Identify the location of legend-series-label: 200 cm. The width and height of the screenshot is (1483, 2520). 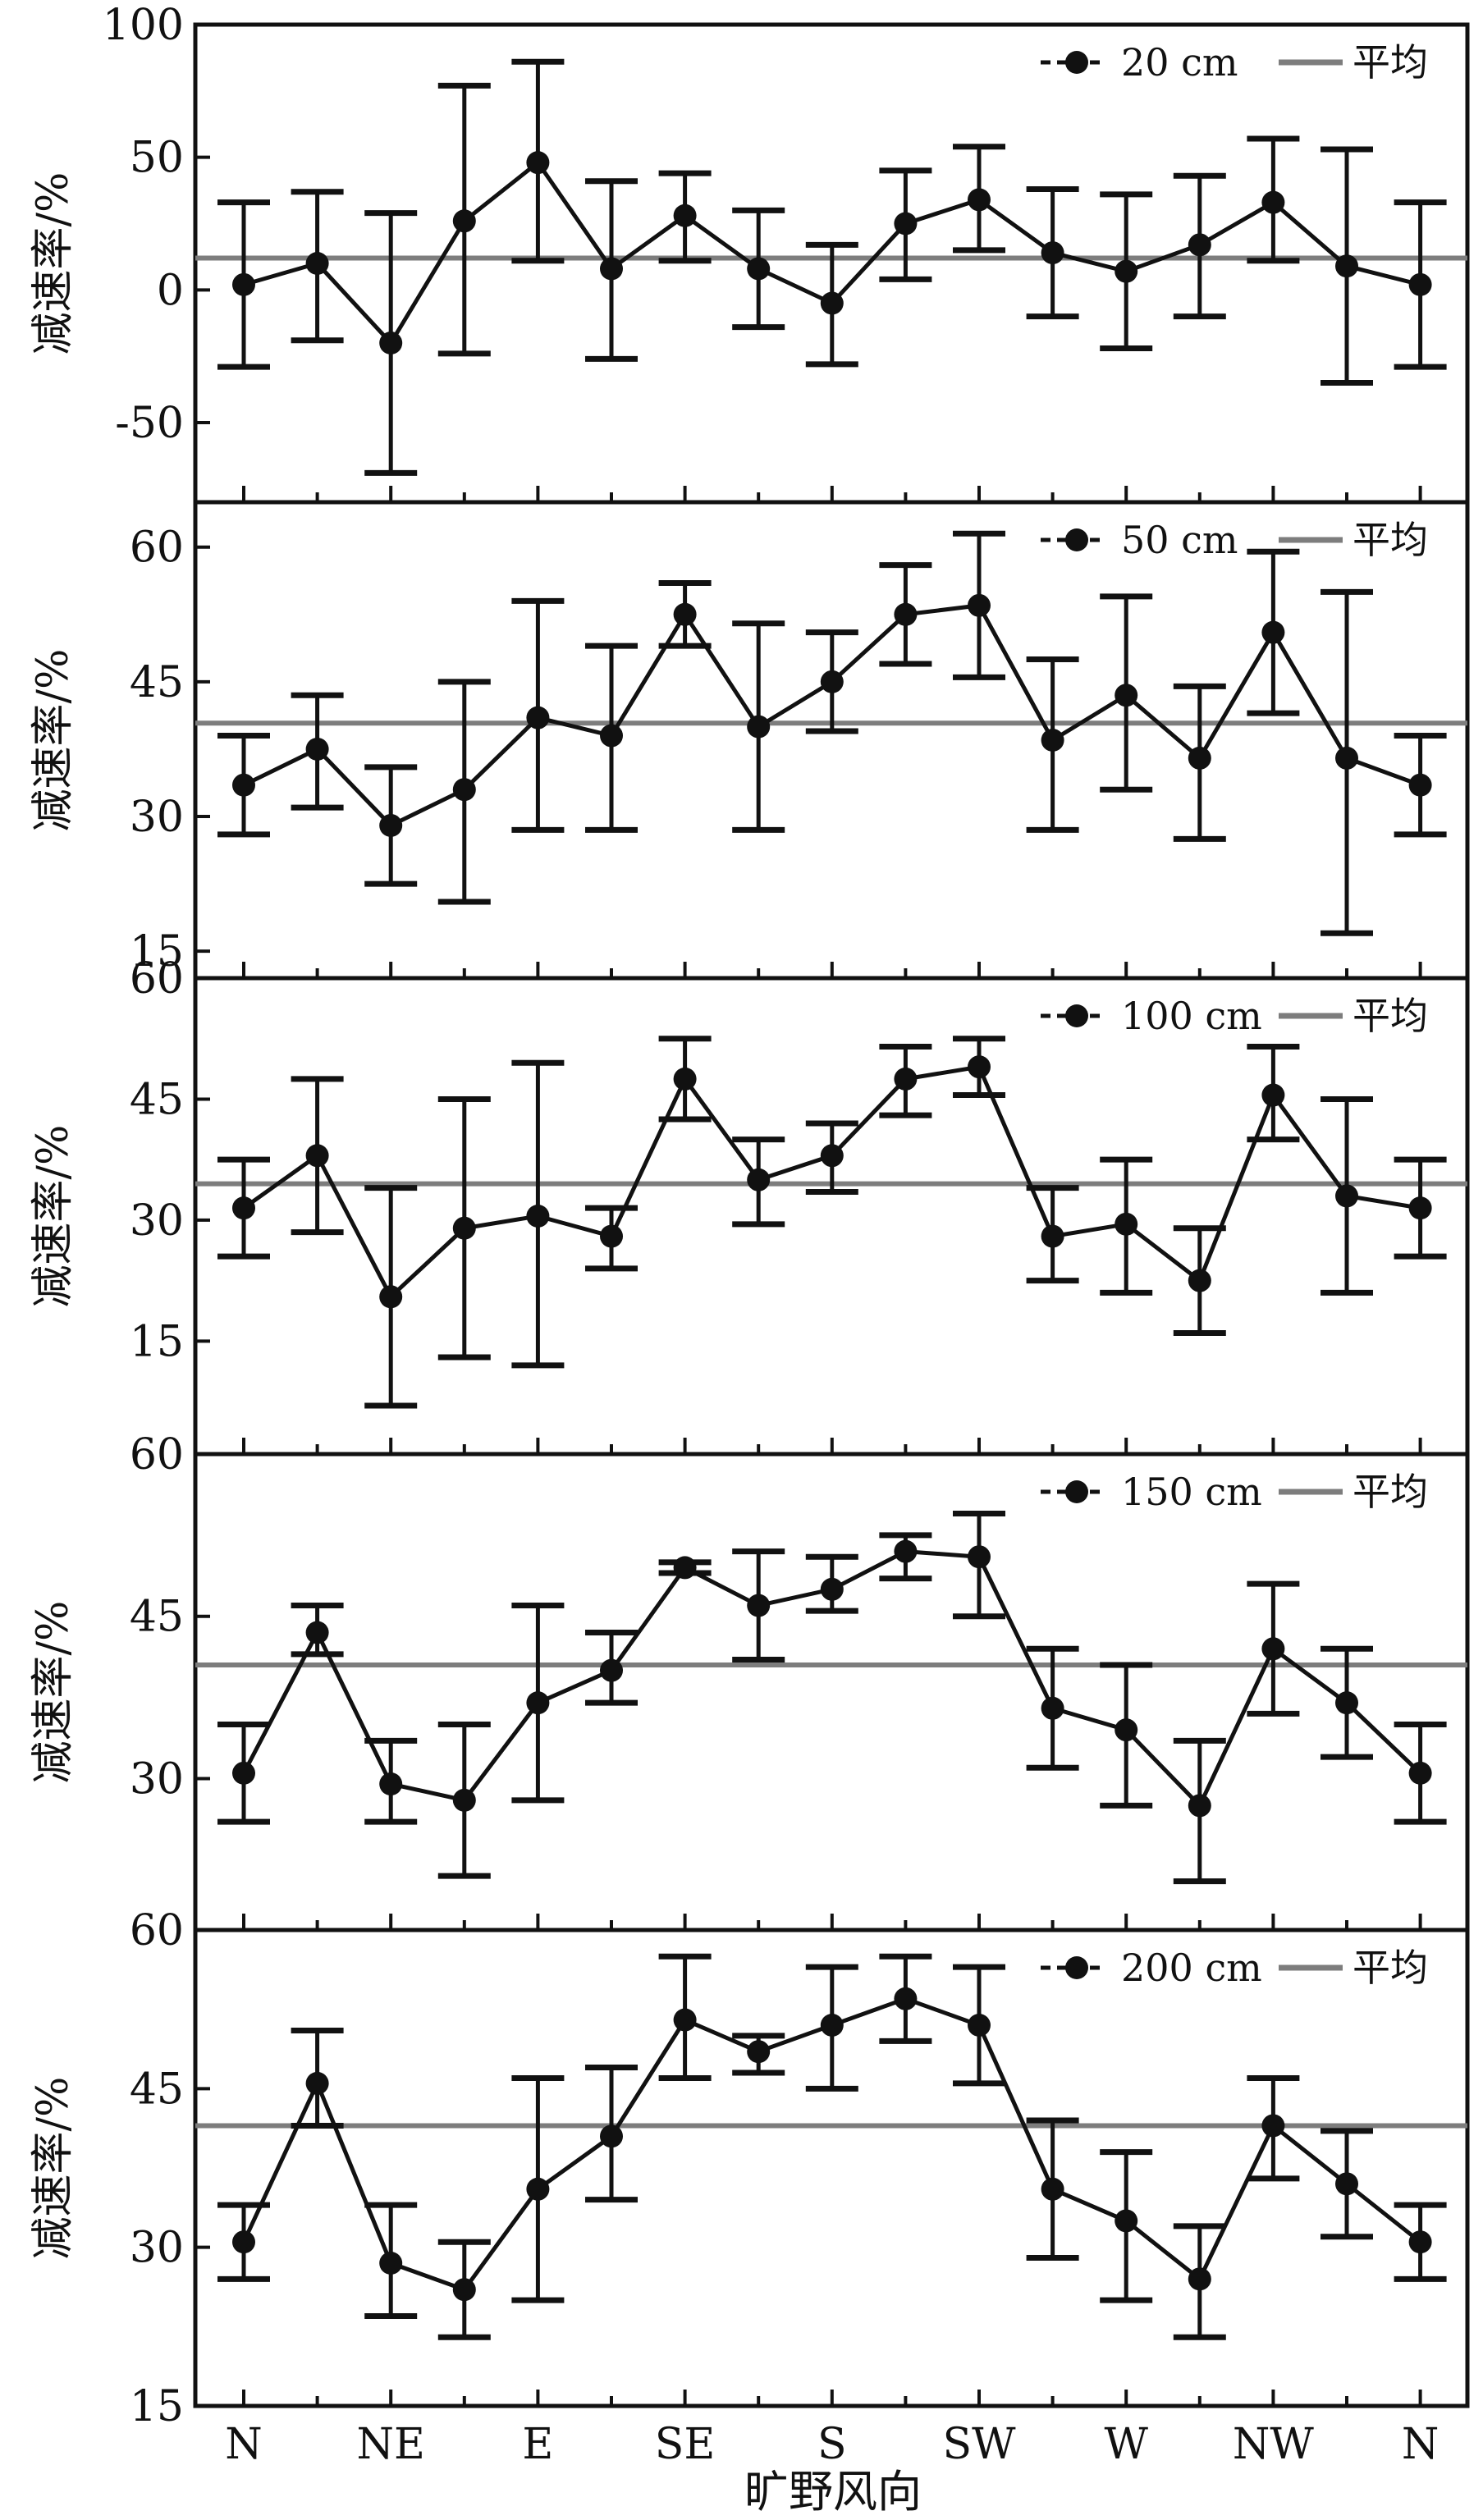
(1191, 1968).